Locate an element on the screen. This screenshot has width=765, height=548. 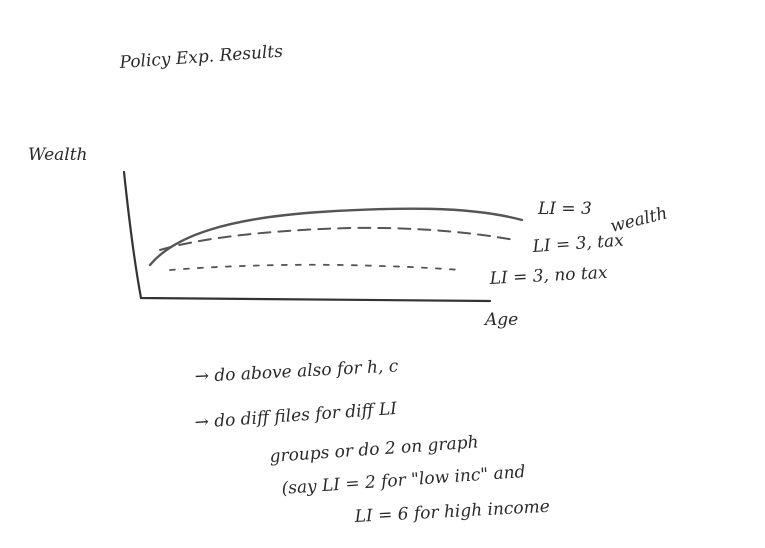
curve-baseline is located at coordinates (336, 237).